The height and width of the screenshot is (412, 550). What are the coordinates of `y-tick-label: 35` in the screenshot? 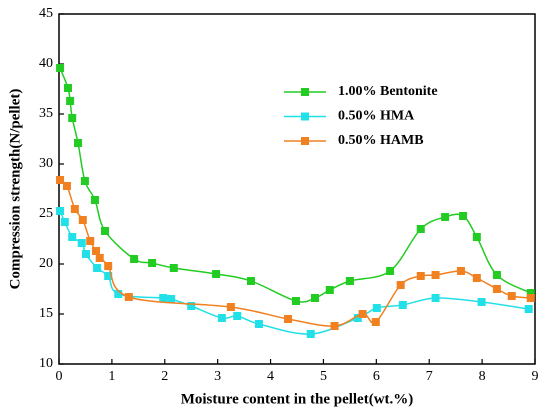 It's located at (46, 113).